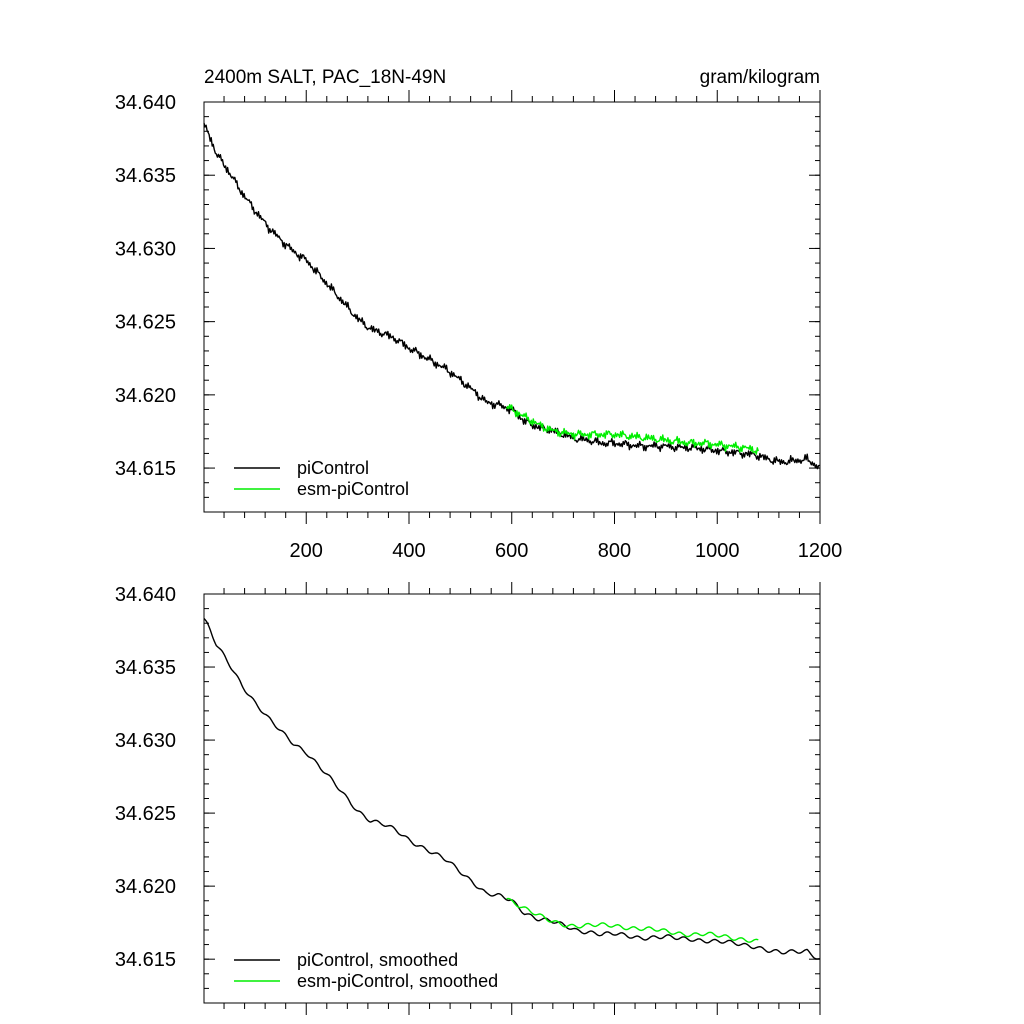 The image size is (1024, 1024). What do you see at coordinates (511, 551) in the screenshot?
I see `x-tick-label: 600` at bounding box center [511, 551].